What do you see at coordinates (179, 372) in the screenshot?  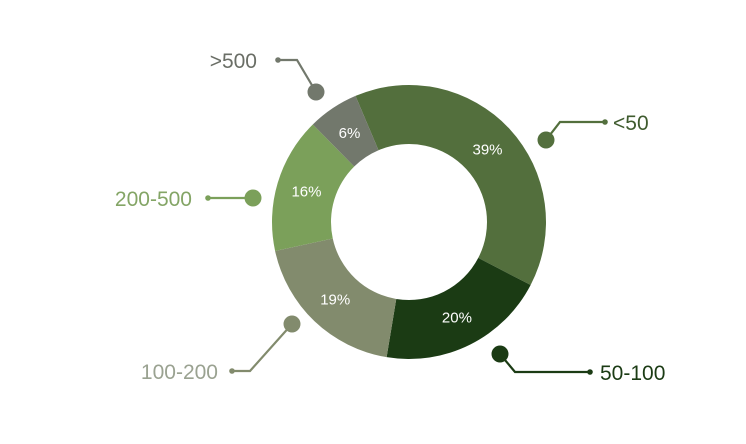 I see `category-label: 100-200` at bounding box center [179, 372].